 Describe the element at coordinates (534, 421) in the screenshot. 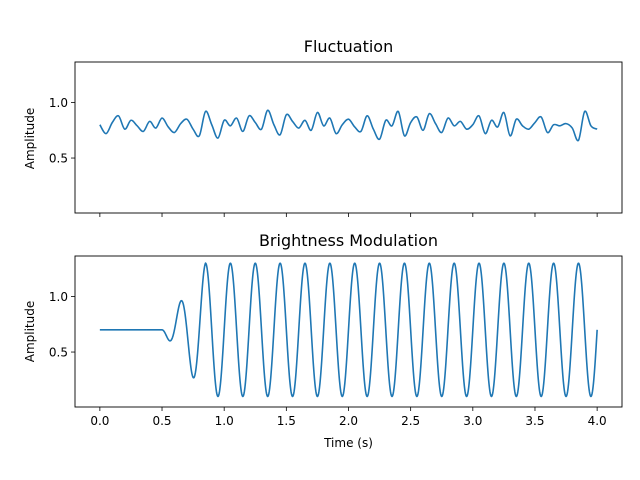

I see `x-tick-label: 3.5` at that location.